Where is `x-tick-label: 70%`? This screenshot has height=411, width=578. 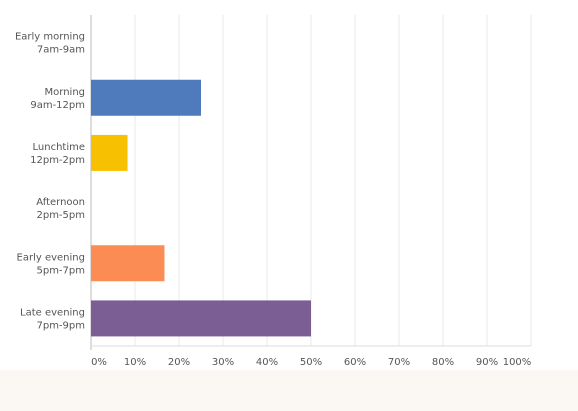
x-tick-label: 70% is located at coordinates (399, 362).